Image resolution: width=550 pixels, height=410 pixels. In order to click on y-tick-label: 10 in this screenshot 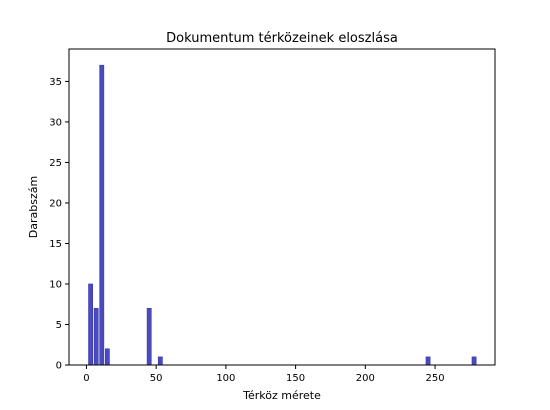, I will do `click(55, 284)`.